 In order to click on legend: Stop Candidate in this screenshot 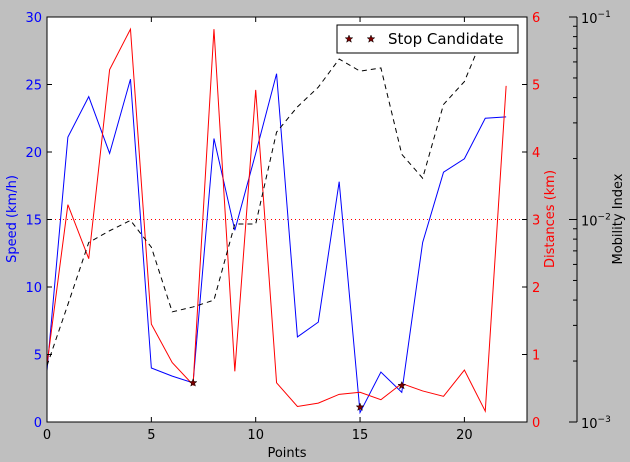, I will do `click(427, 39)`.